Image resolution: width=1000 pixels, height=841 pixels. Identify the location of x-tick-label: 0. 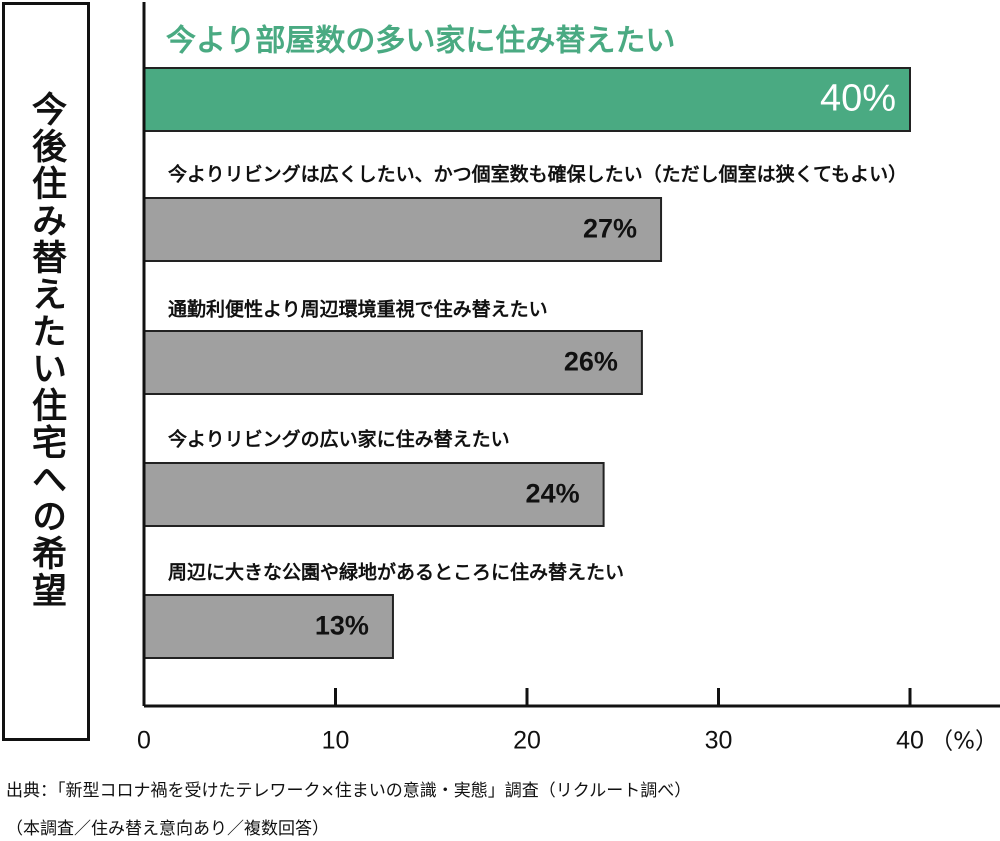
(144, 741).